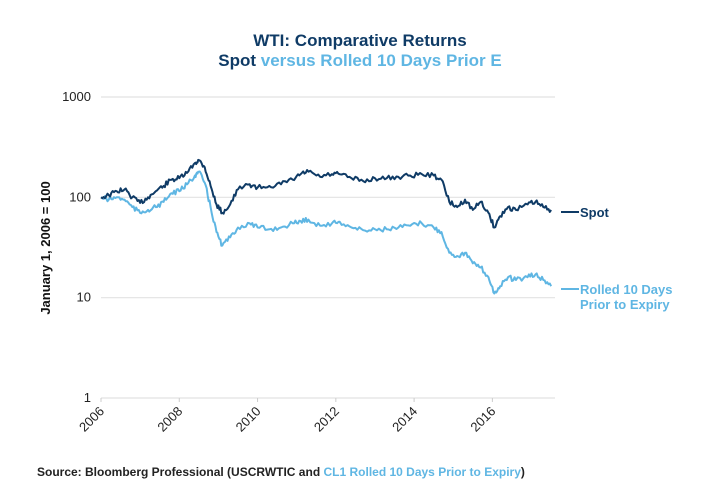 This screenshot has width=720, height=500. Describe the element at coordinates (626, 289) in the screenshot. I see `legend-label: Rolled 10 Days` at that location.